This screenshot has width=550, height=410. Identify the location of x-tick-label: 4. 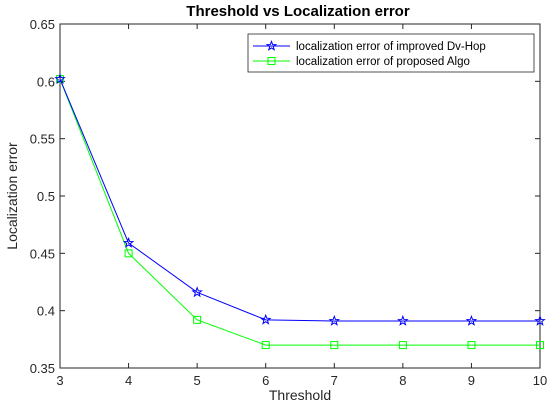
(128, 380).